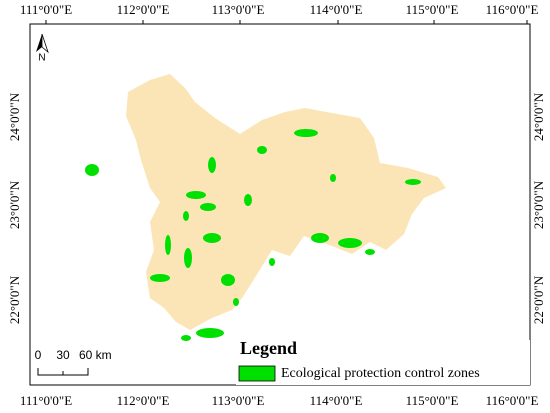  I want to click on scale-label: 30, so click(63, 355).